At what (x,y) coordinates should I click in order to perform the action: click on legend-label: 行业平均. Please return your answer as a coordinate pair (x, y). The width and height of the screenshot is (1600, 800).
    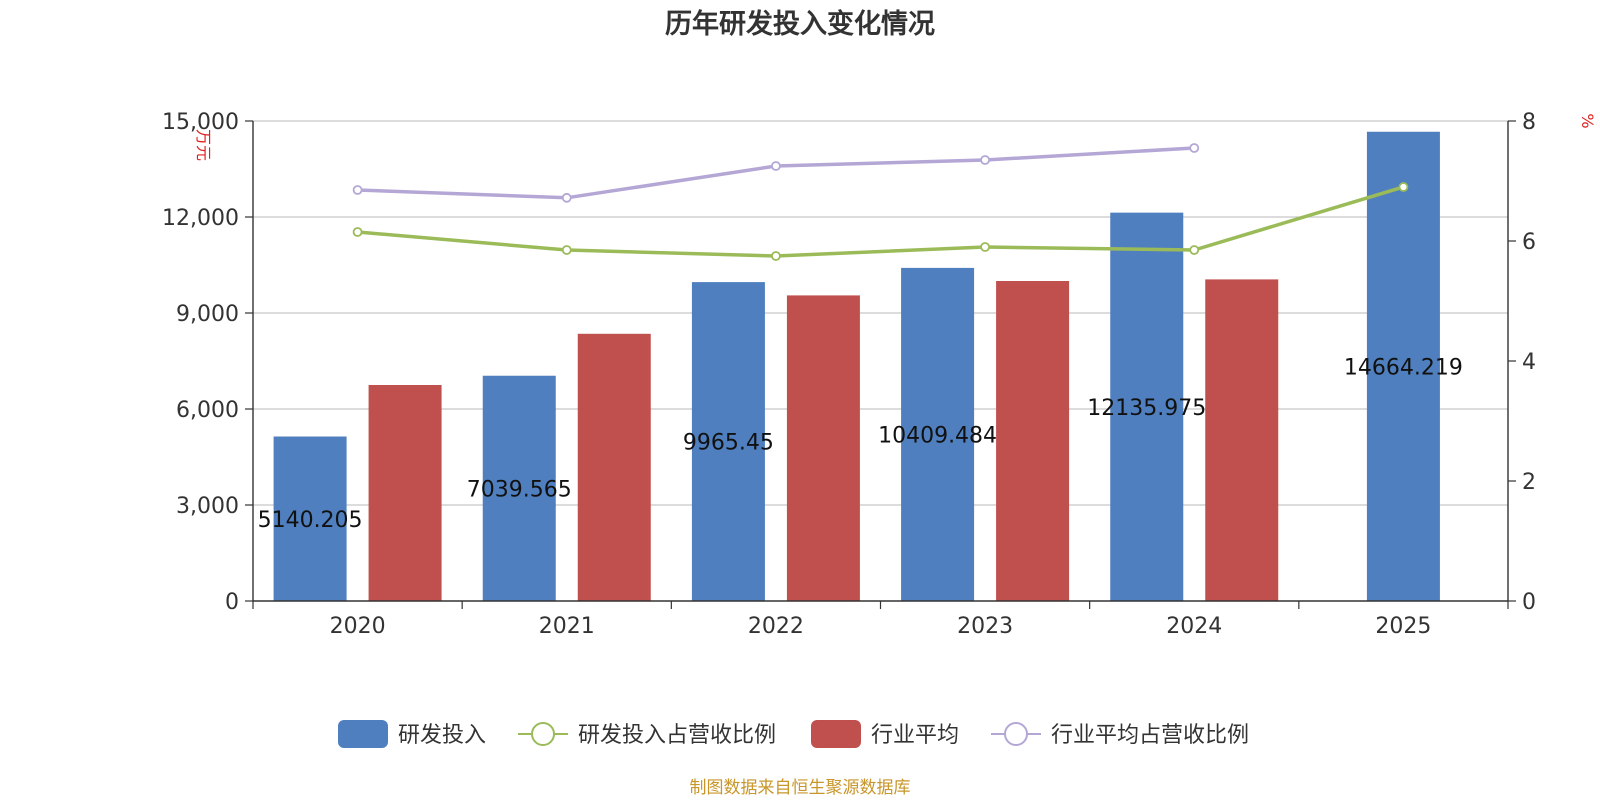
    Looking at the image, I should click on (915, 735).